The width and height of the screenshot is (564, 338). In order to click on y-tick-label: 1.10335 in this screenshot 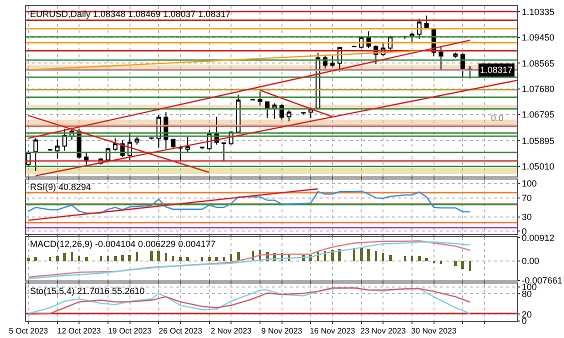, I will do `click(538, 11)`.